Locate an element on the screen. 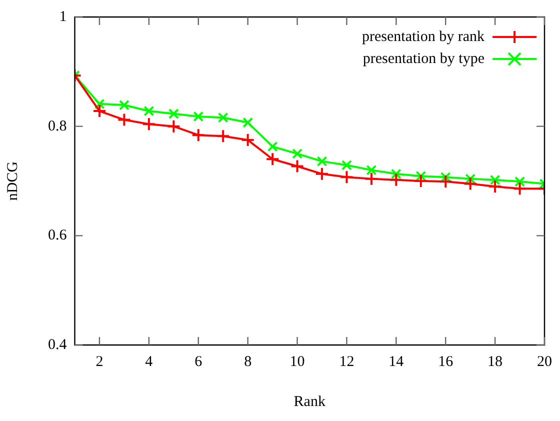 The image size is (560, 421). y-tick-label: 1 is located at coordinates (63, 16).